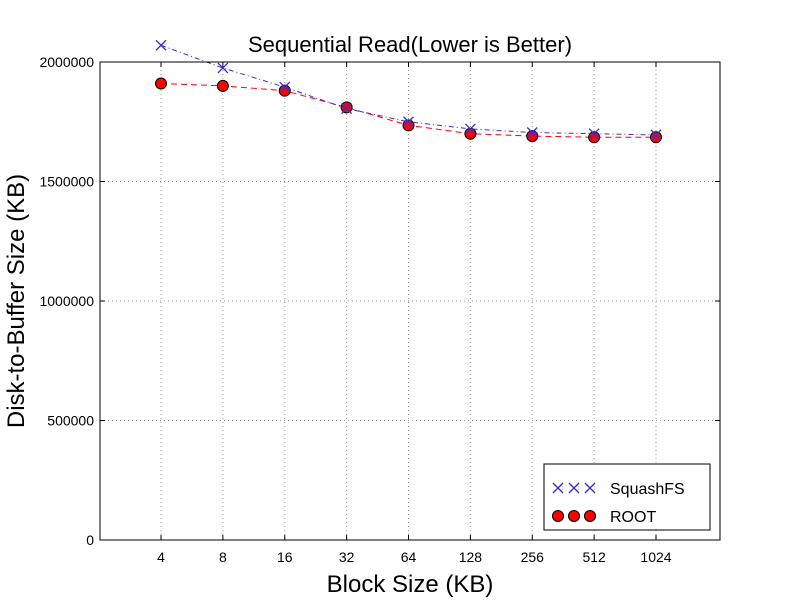  What do you see at coordinates (647, 489) in the screenshot?
I see `legend-label-squashfs: SquashFS` at bounding box center [647, 489].